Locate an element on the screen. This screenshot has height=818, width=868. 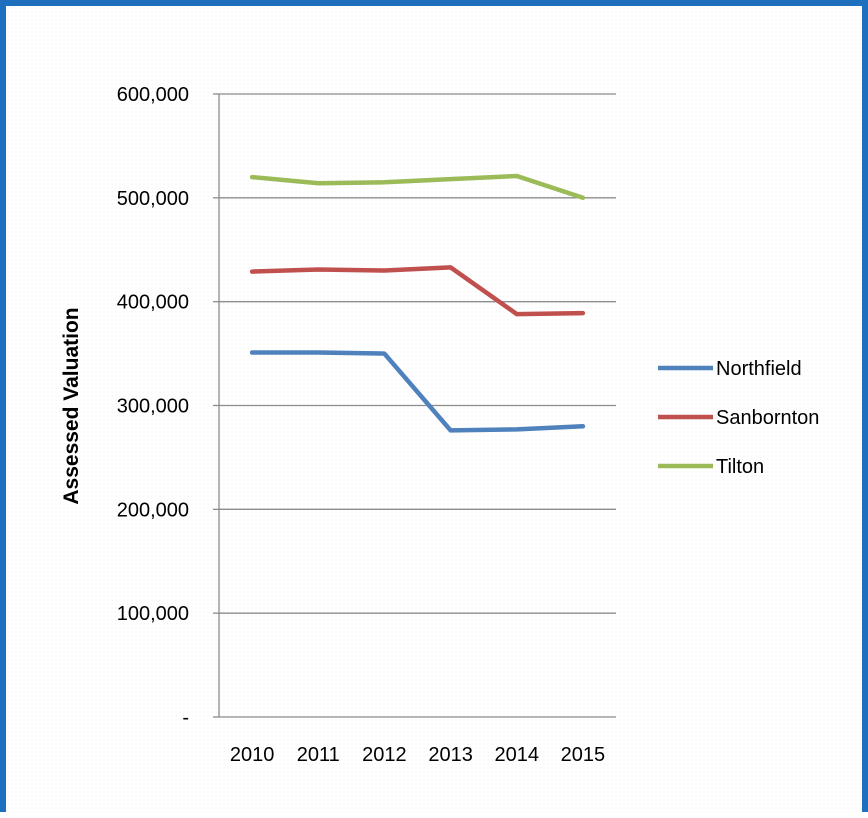
legend: Northfield Sanbornton Tilton is located at coordinates (738, 418).